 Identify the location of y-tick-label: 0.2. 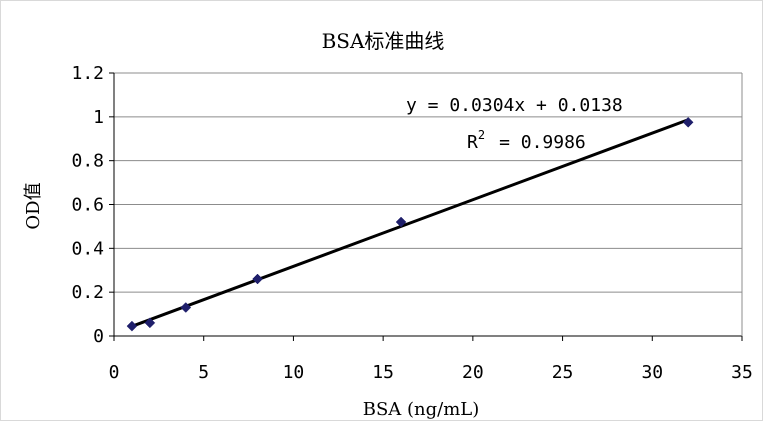
(87, 292).